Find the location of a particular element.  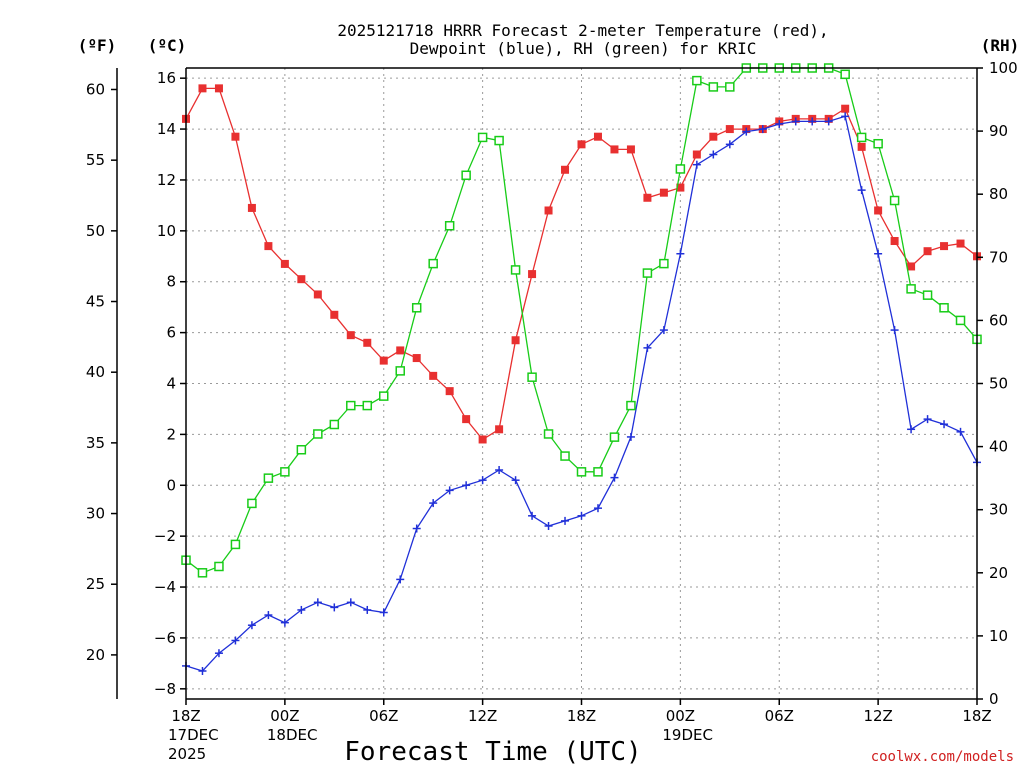

fahrenheit-tick-label: 20 is located at coordinates (95, 655).